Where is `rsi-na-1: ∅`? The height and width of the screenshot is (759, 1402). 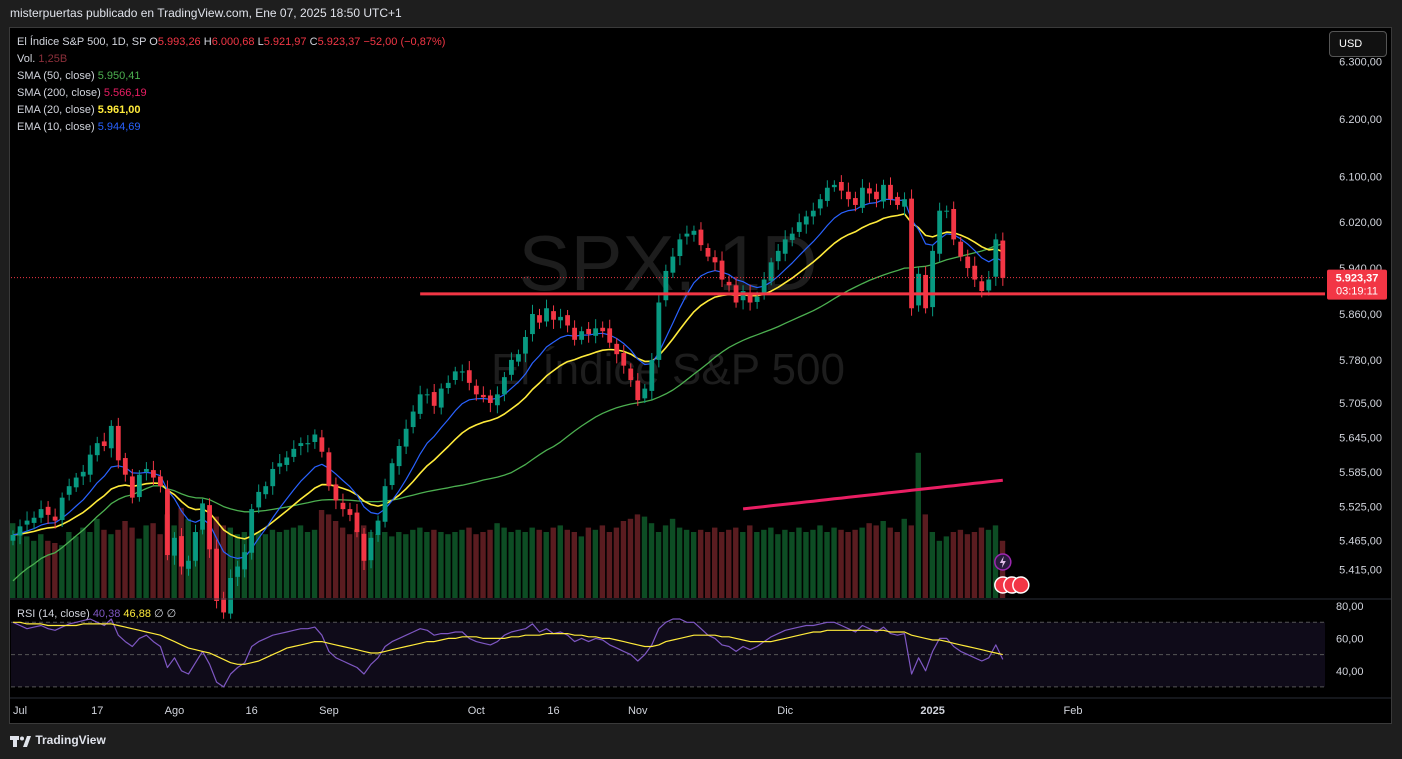 rsi-na-1: ∅ is located at coordinates (159, 614).